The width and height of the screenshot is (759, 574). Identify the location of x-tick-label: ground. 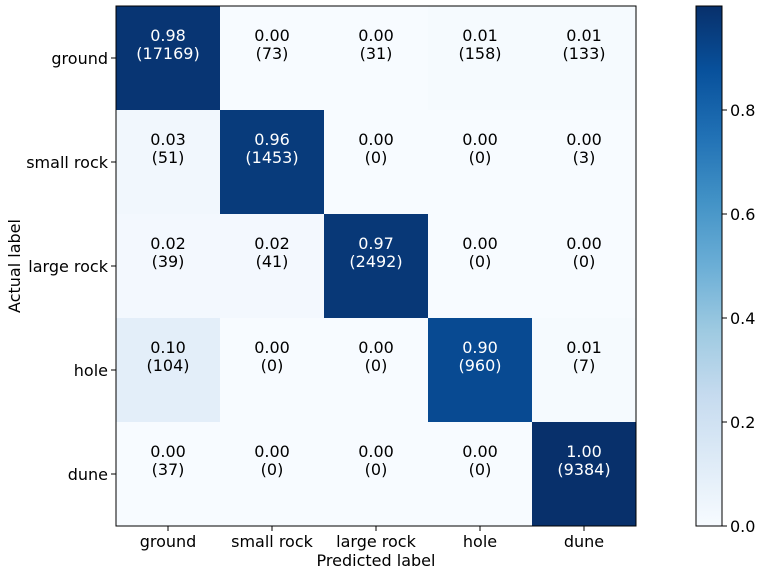
(168, 541).